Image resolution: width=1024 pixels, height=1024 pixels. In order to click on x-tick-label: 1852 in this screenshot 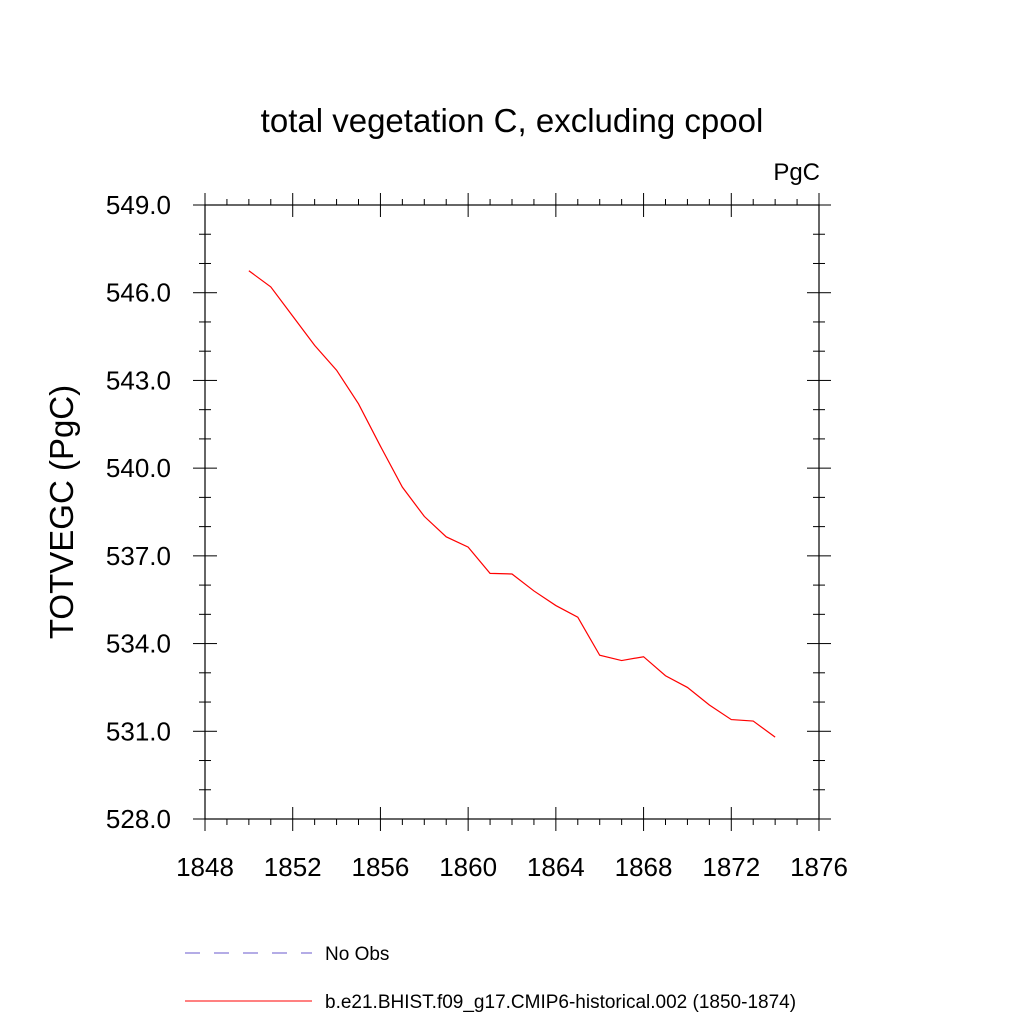, I will do `click(293, 867)`.